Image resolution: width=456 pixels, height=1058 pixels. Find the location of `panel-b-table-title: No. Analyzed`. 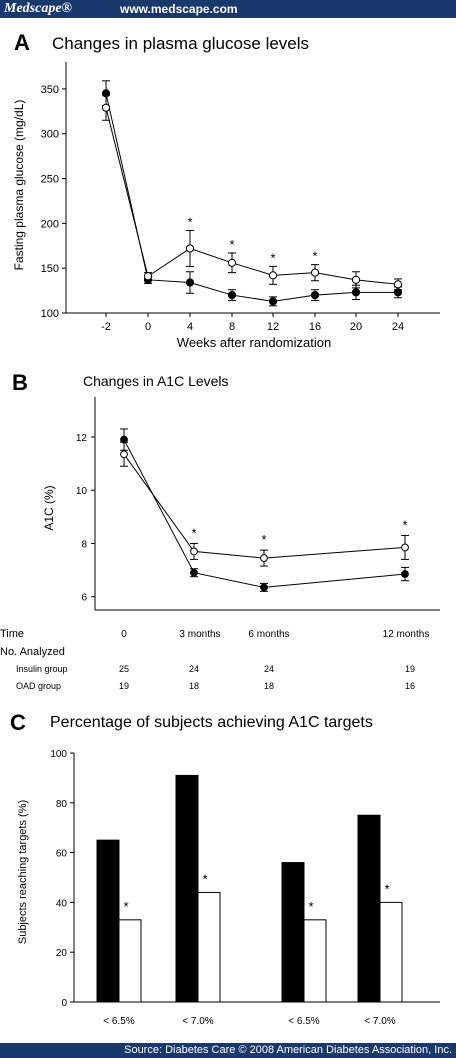

panel-b-table-title: No. Analyzed is located at coordinates (32, 652).